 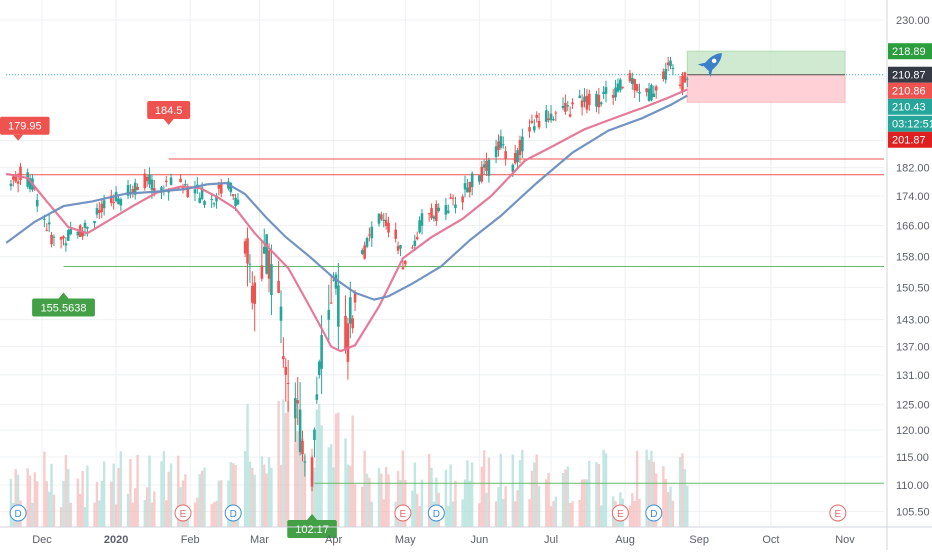 I want to click on earnings-marker: E, so click(x=183, y=513).